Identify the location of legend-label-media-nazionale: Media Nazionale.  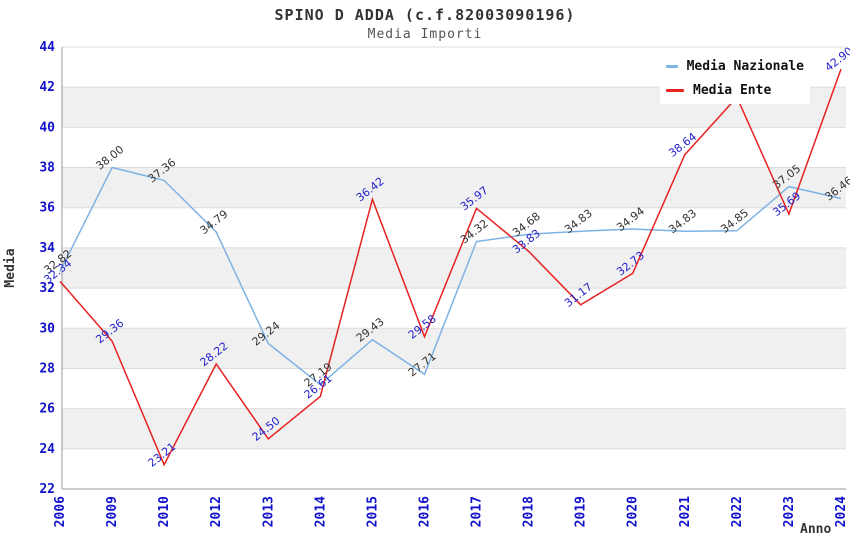
(745, 66).